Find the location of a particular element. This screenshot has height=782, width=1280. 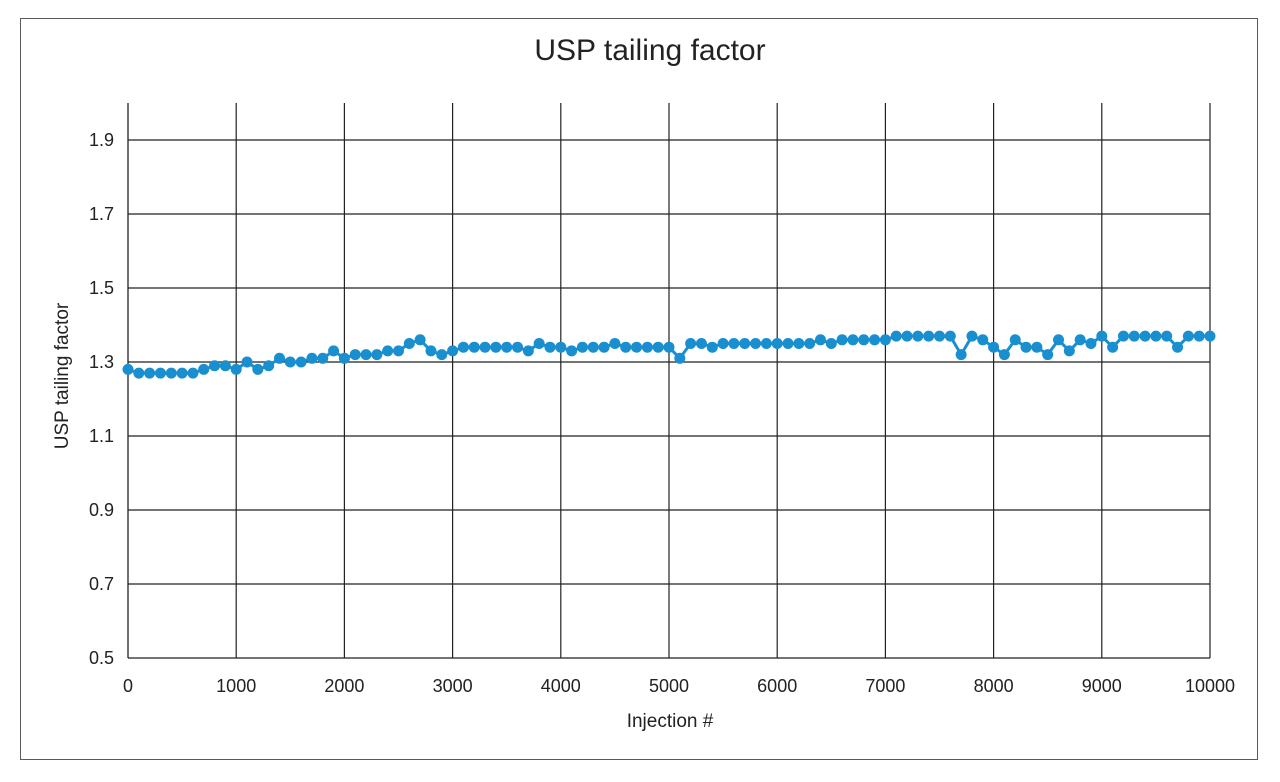

y-tick-label: 0.5 is located at coordinates (101, 658).